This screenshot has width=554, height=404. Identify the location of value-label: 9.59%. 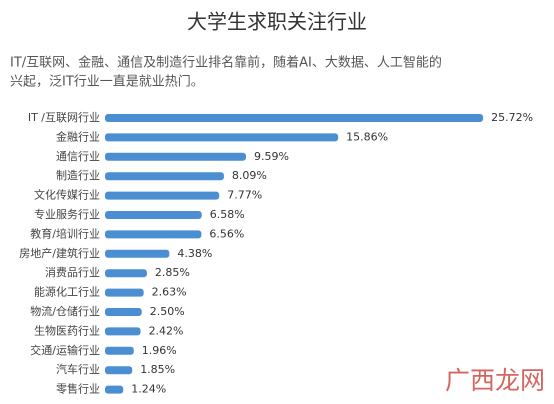
(271, 156).